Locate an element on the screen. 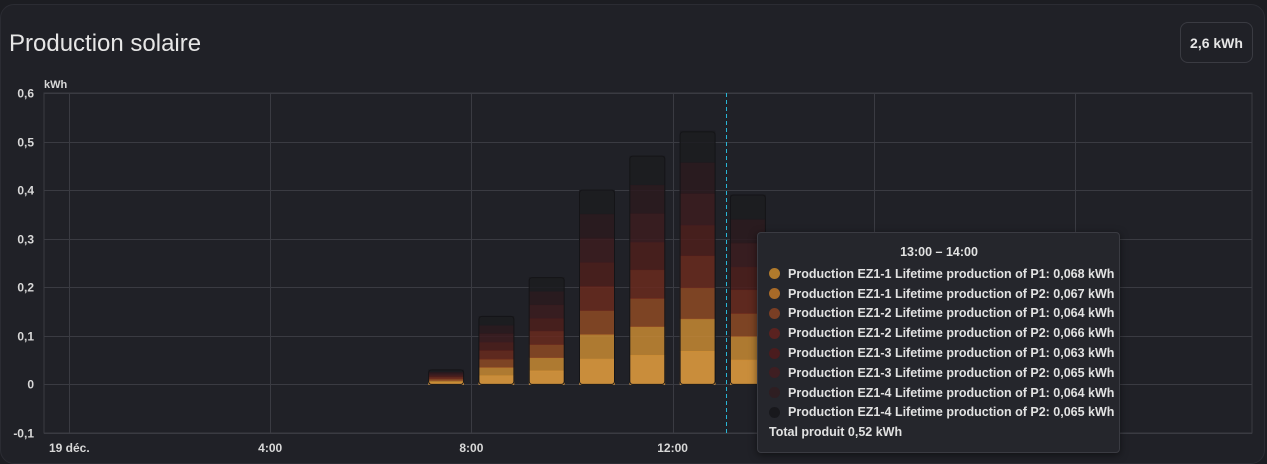 The width and height of the screenshot is (1267, 464). y-unit-label: kWh is located at coordinates (56, 85).